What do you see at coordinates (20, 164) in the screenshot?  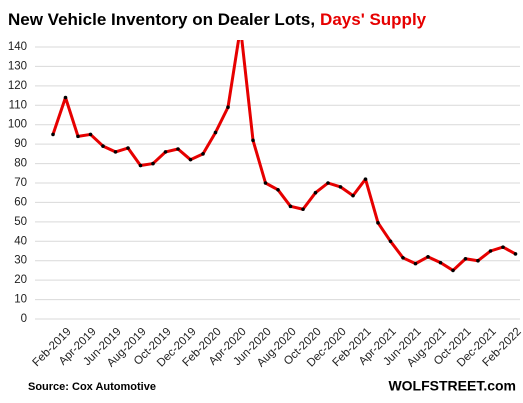 I see `y-tick-label: 80` at bounding box center [20, 164].